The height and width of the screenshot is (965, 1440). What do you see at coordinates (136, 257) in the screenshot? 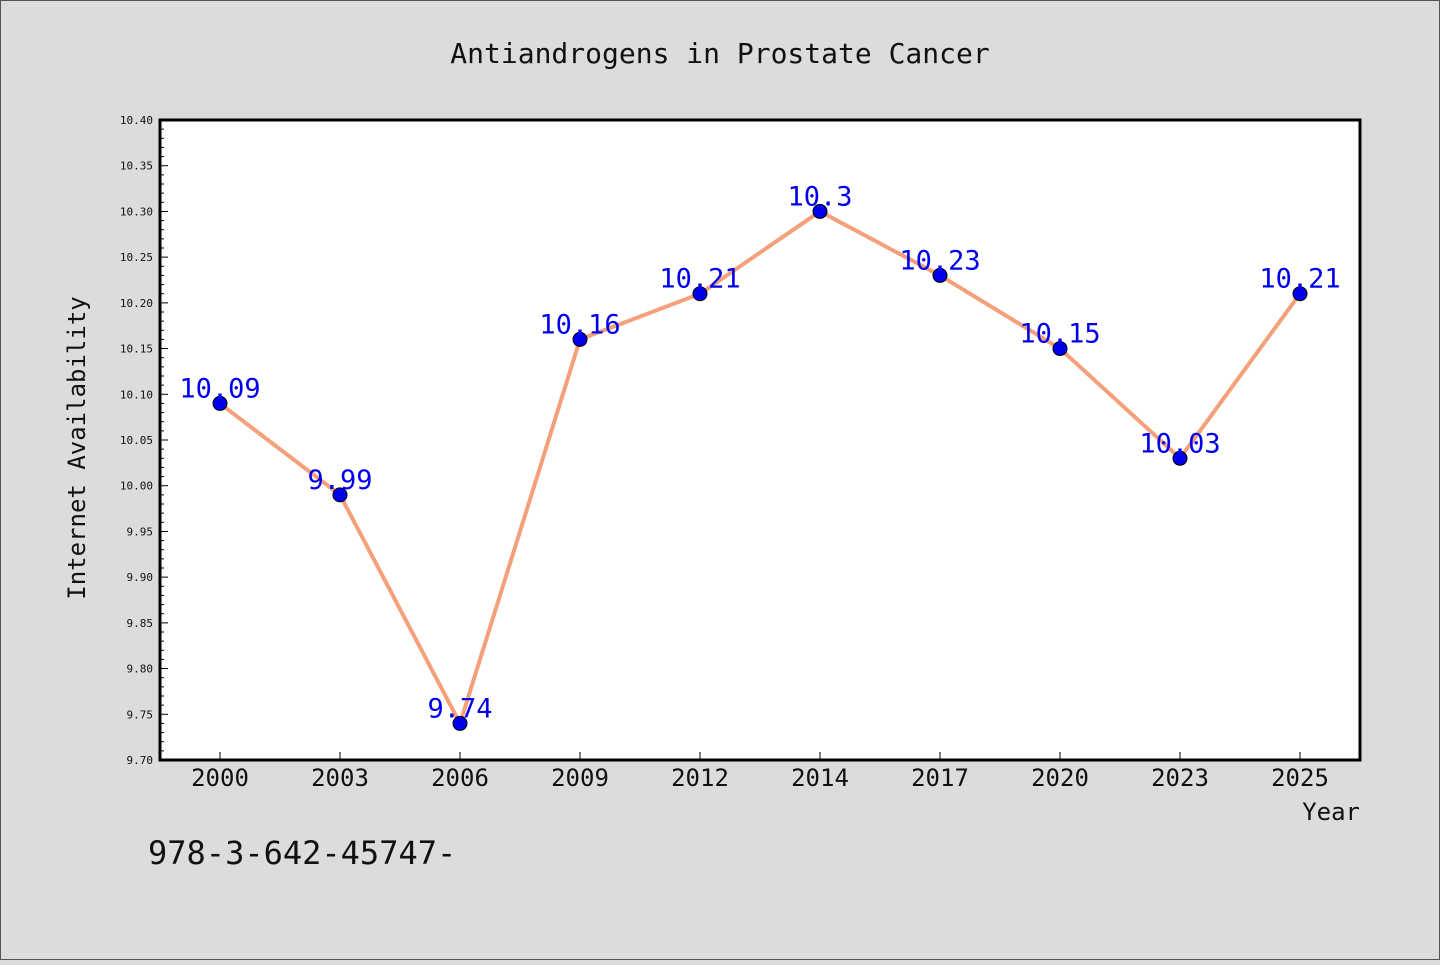
I see `y-tick-label: 10.25` at bounding box center [136, 257].